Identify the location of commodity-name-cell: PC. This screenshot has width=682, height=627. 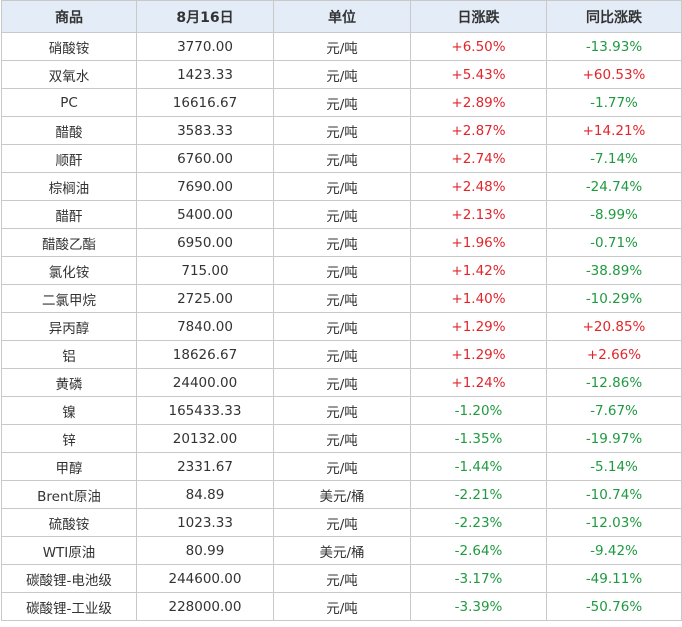
(69, 102).